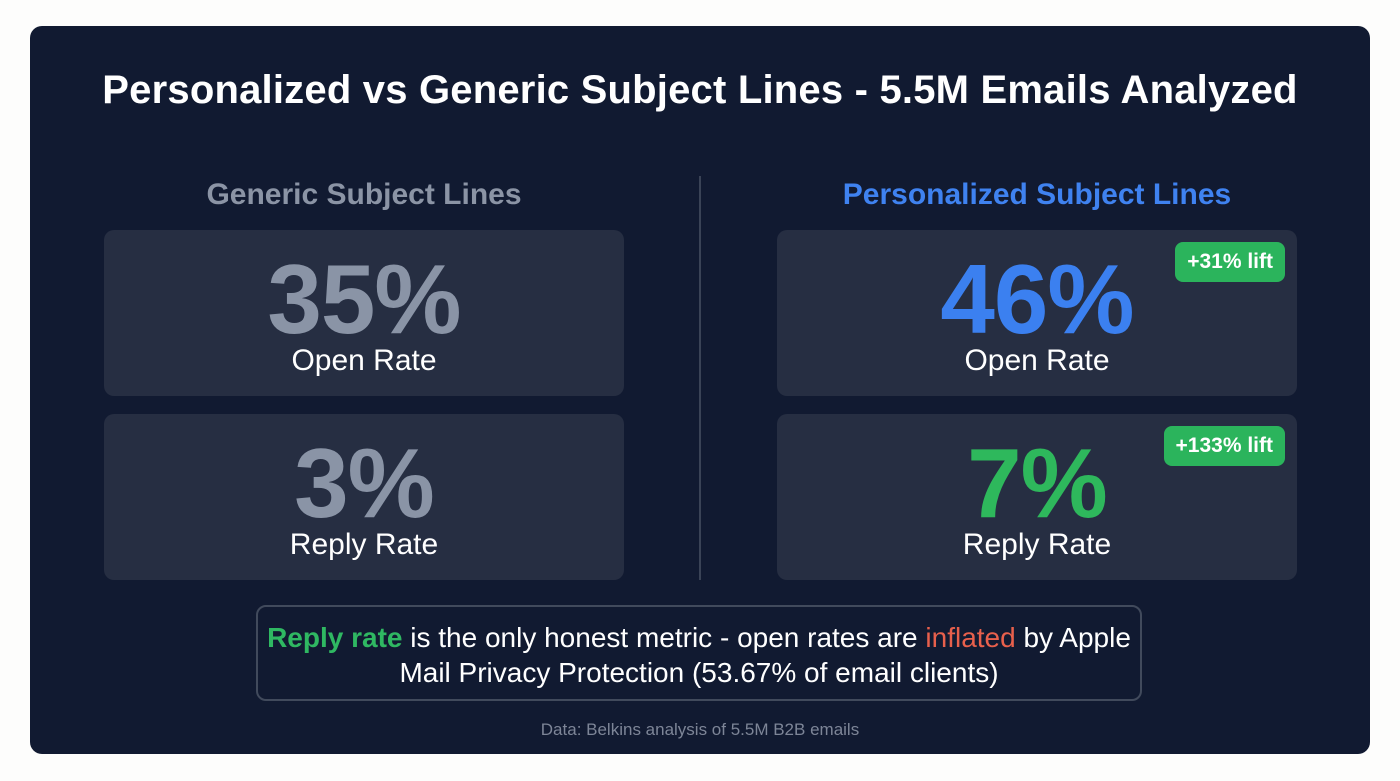 Image resolution: width=1400 pixels, height=781 pixels. Describe the element at coordinates (364, 483) in the screenshot. I see `stat-value: 3%` at that location.